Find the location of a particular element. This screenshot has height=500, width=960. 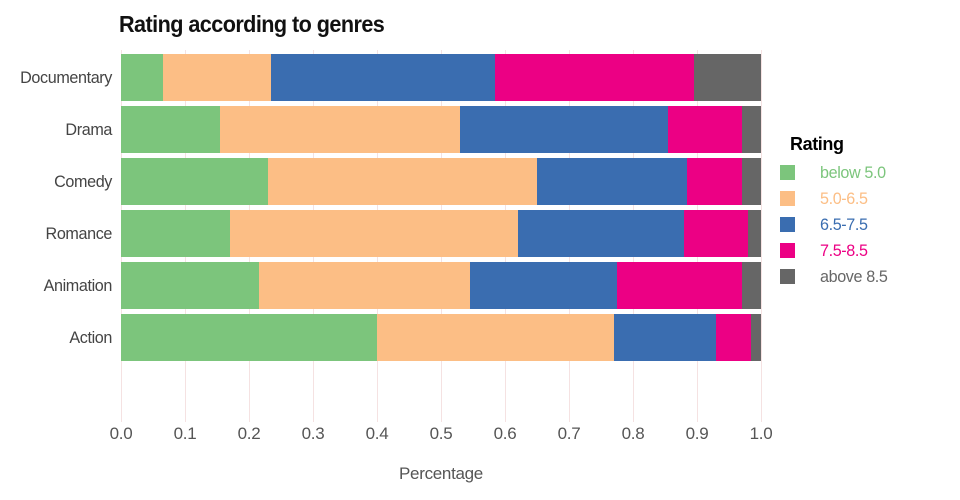

legend-entry-6.5-7.5: 6.5-7.5 is located at coordinates (867, 224).